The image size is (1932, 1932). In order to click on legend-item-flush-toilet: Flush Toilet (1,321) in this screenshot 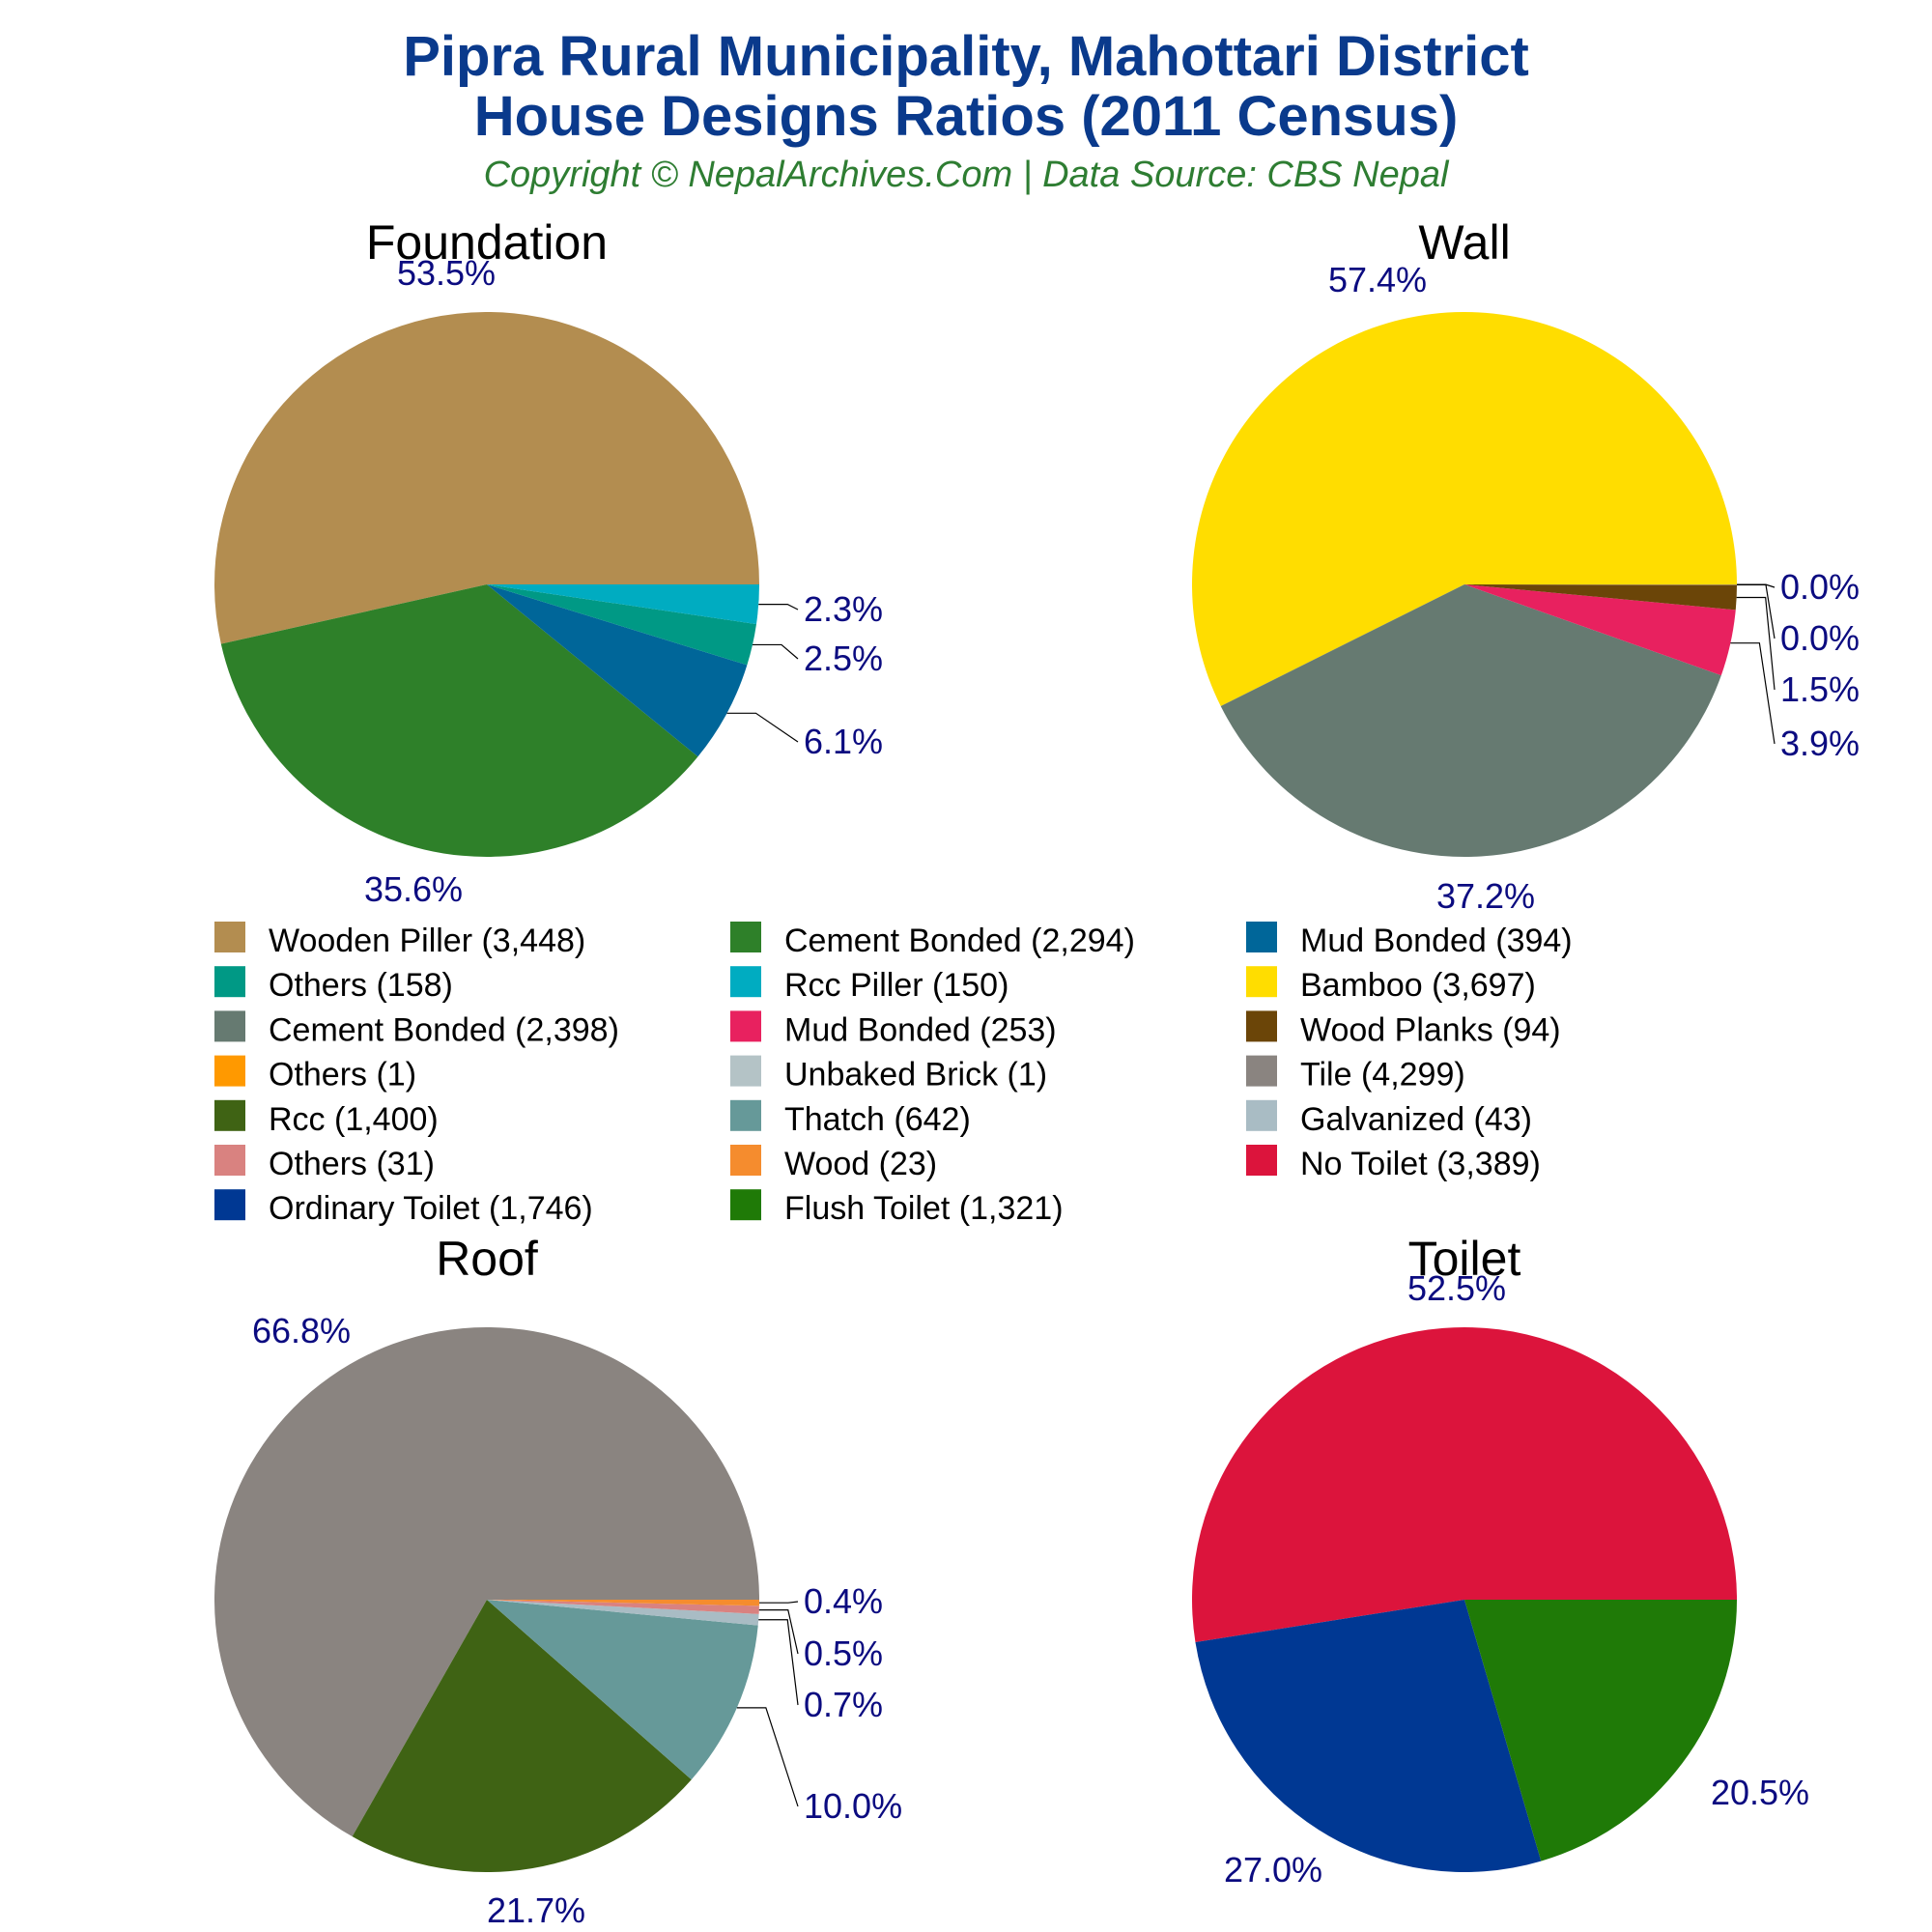, I will do `click(897, 1208)`.